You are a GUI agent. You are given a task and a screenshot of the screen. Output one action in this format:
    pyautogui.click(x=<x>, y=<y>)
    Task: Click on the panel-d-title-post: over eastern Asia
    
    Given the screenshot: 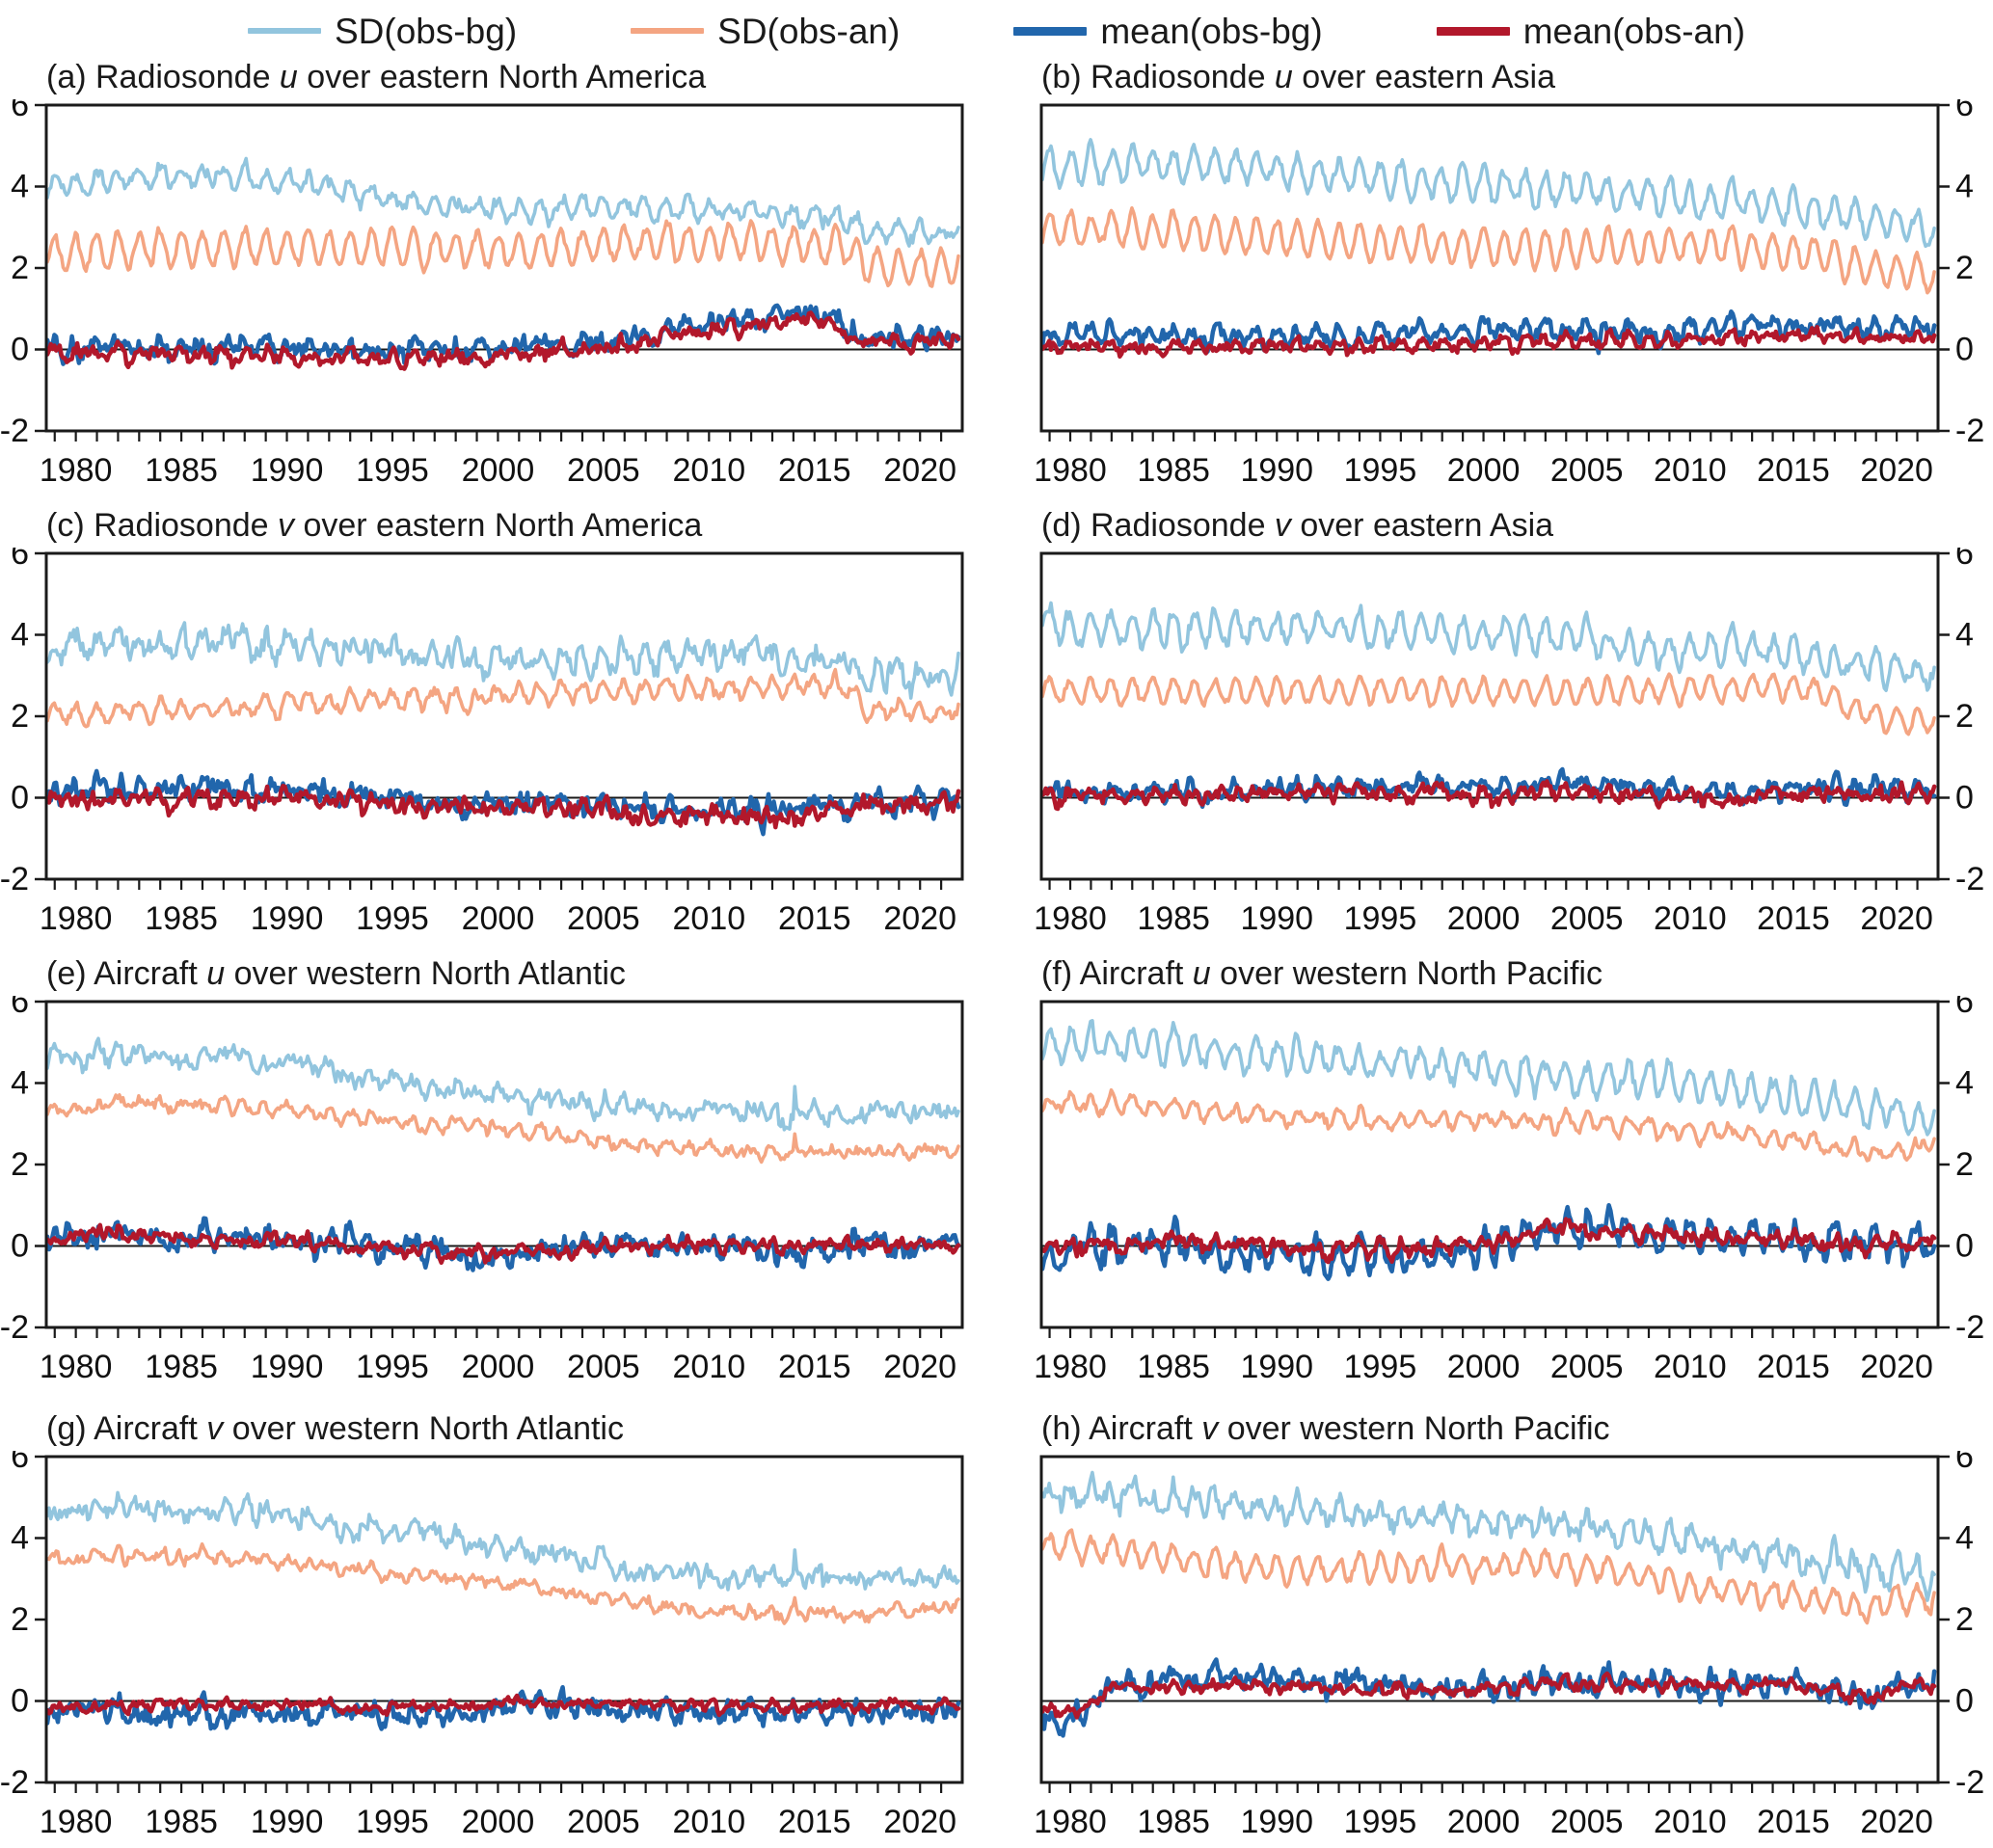 What is the action you would take?
    pyautogui.click(x=1422, y=525)
    